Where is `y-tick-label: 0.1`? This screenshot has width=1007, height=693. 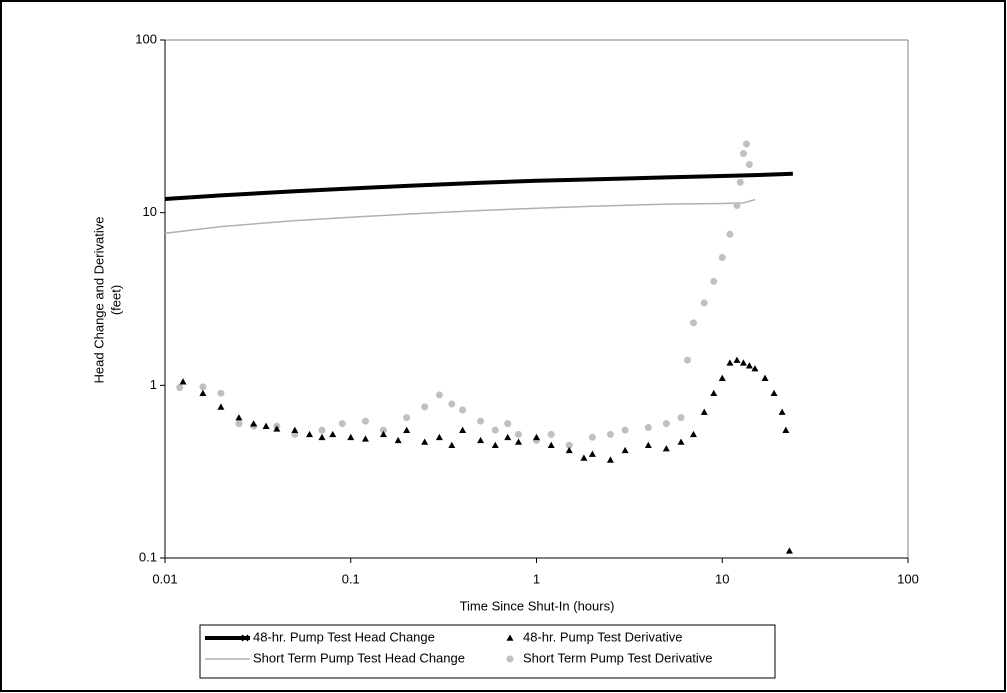 y-tick-label: 0.1 is located at coordinates (148, 556).